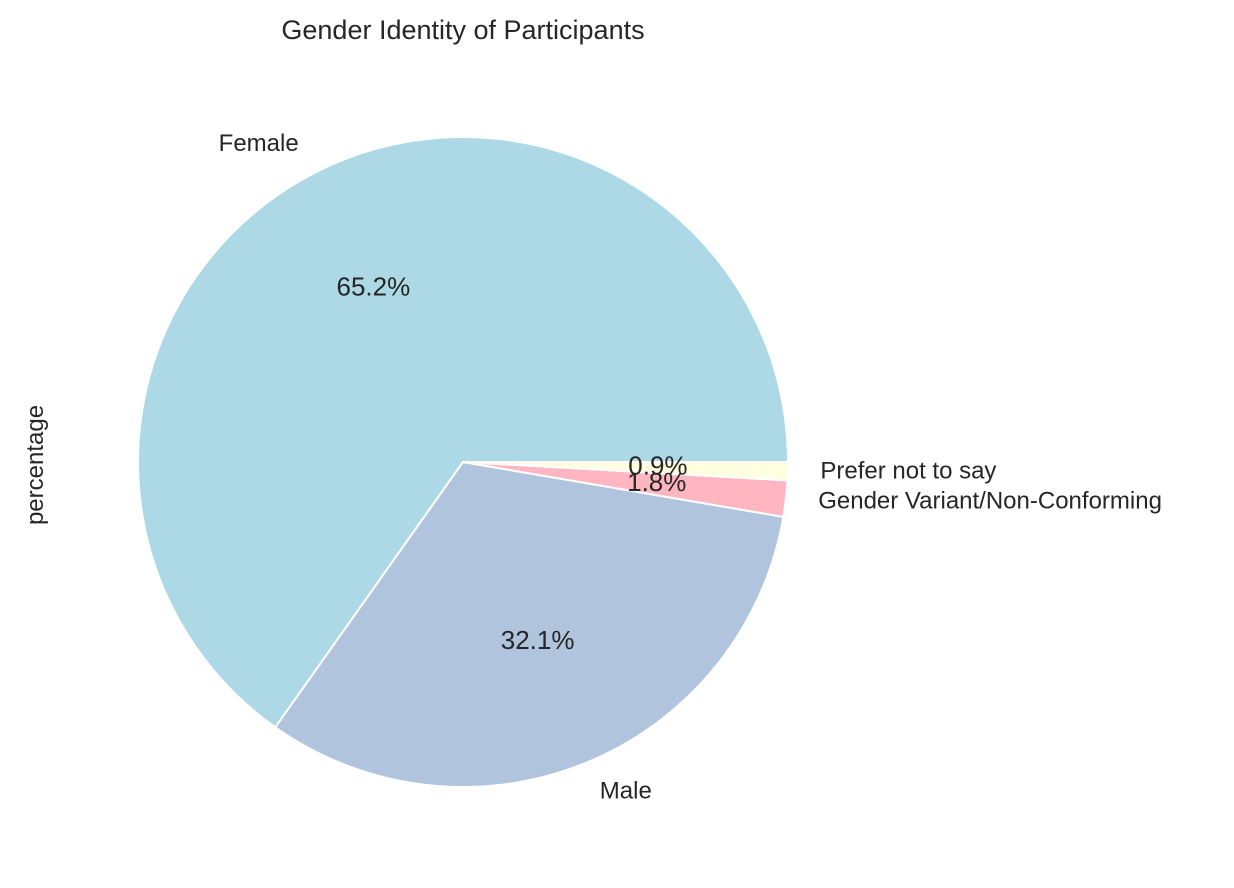  Describe the element at coordinates (656, 482) in the screenshot. I see `value-label-gender-variant-non-conforming: 1.8%` at that location.